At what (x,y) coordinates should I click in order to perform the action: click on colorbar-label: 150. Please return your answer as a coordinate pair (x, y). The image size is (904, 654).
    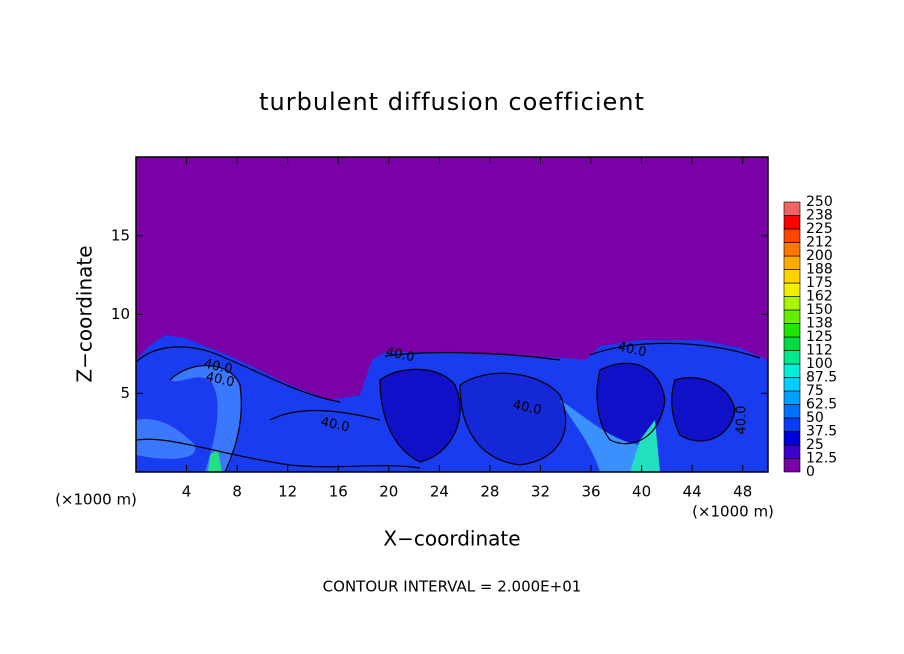
    Looking at the image, I should click on (819, 310).